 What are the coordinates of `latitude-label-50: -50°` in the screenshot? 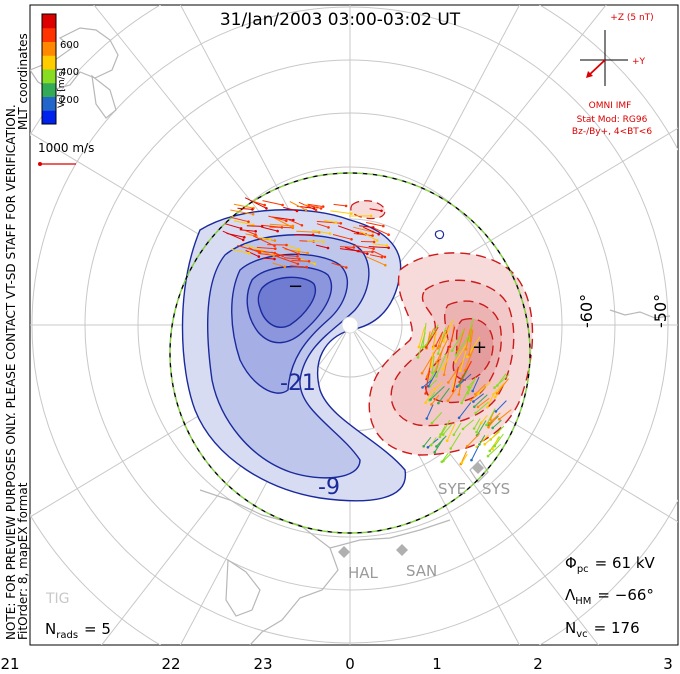 It's located at (660, 311).